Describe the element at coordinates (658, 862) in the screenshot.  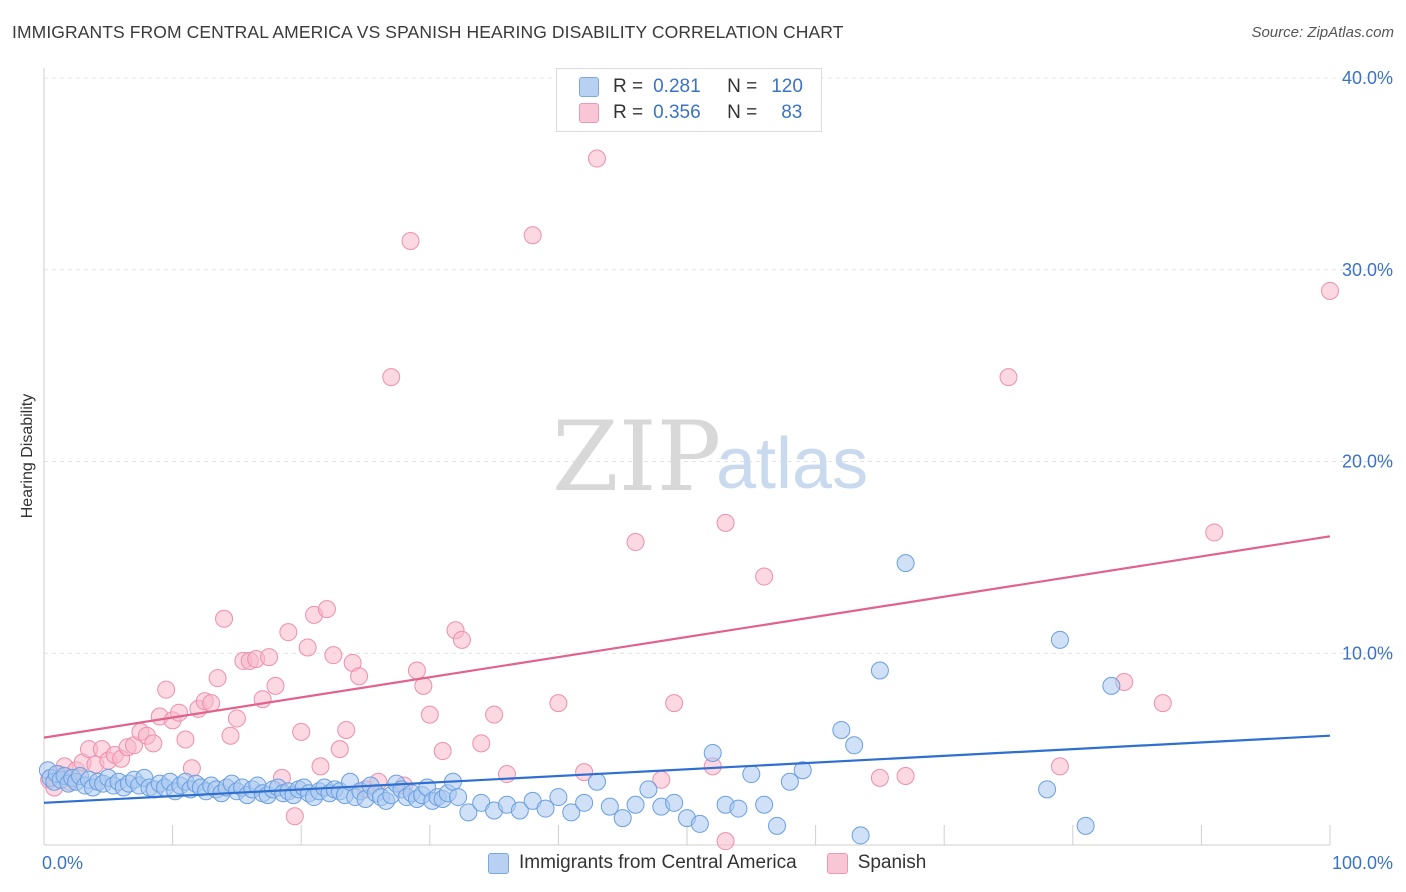
I see `legend-label-central-america: Immigrants from Central America` at that location.